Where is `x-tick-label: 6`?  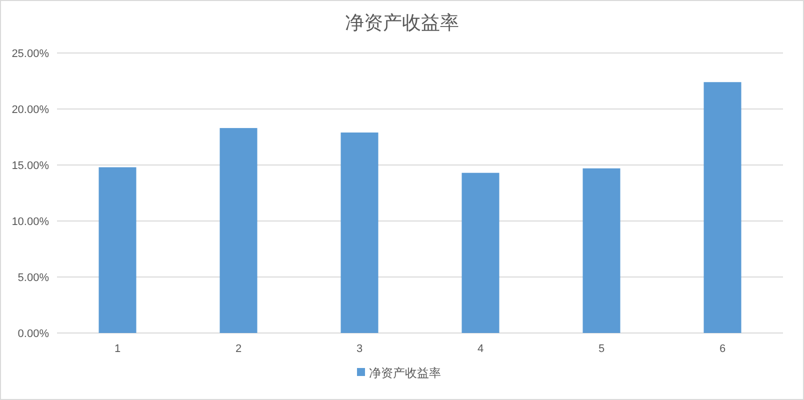
x-tick-label: 6 is located at coordinates (722, 349).